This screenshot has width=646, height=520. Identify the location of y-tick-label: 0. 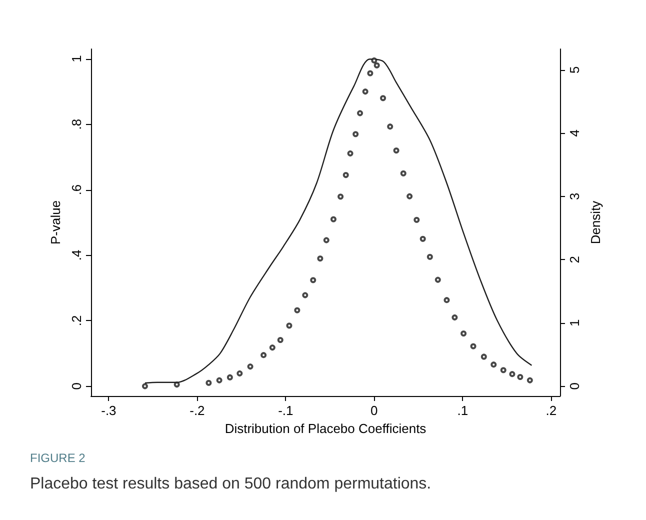
(76, 386).